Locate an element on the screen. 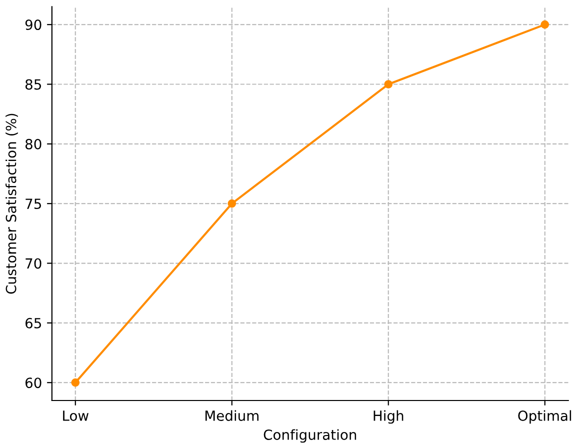 This screenshot has width=577, height=445. y-axis-title: Customer Satisfaction (%) is located at coordinates (12, 204).